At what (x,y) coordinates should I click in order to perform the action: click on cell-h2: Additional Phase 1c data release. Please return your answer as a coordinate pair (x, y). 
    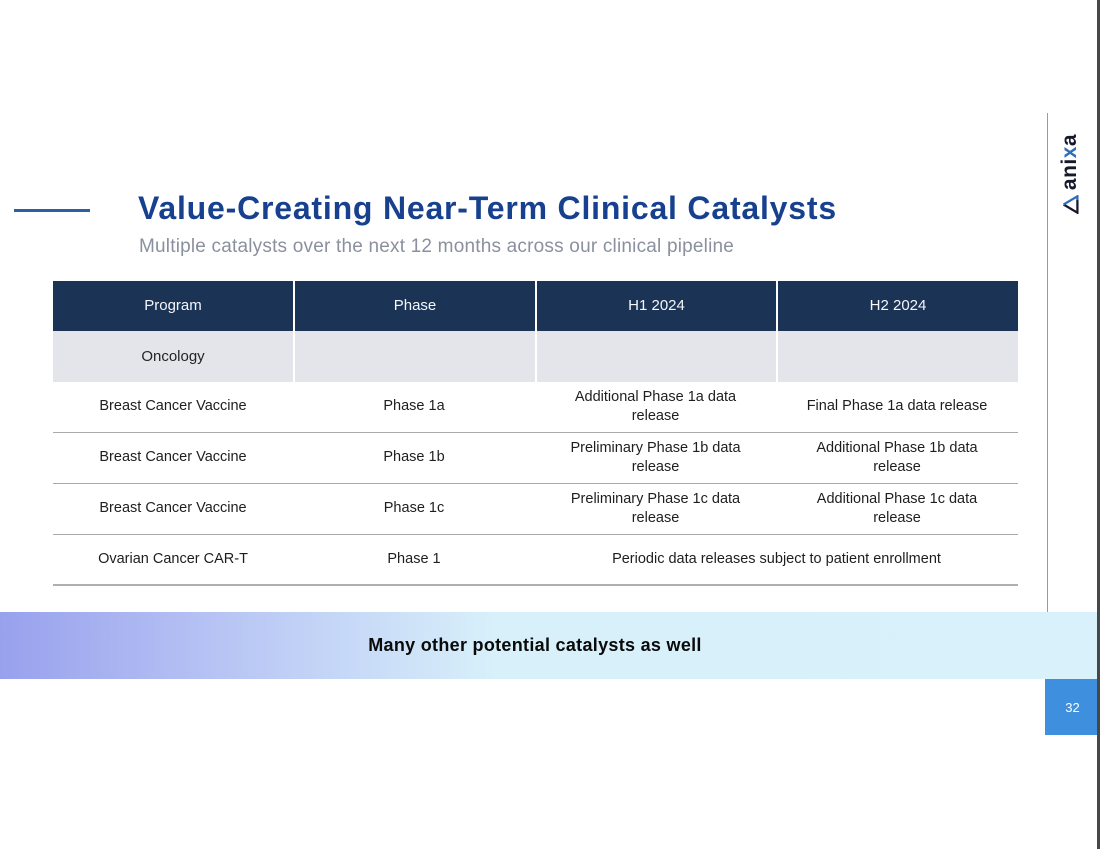
    Looking at the image, I should click on (897, 508).